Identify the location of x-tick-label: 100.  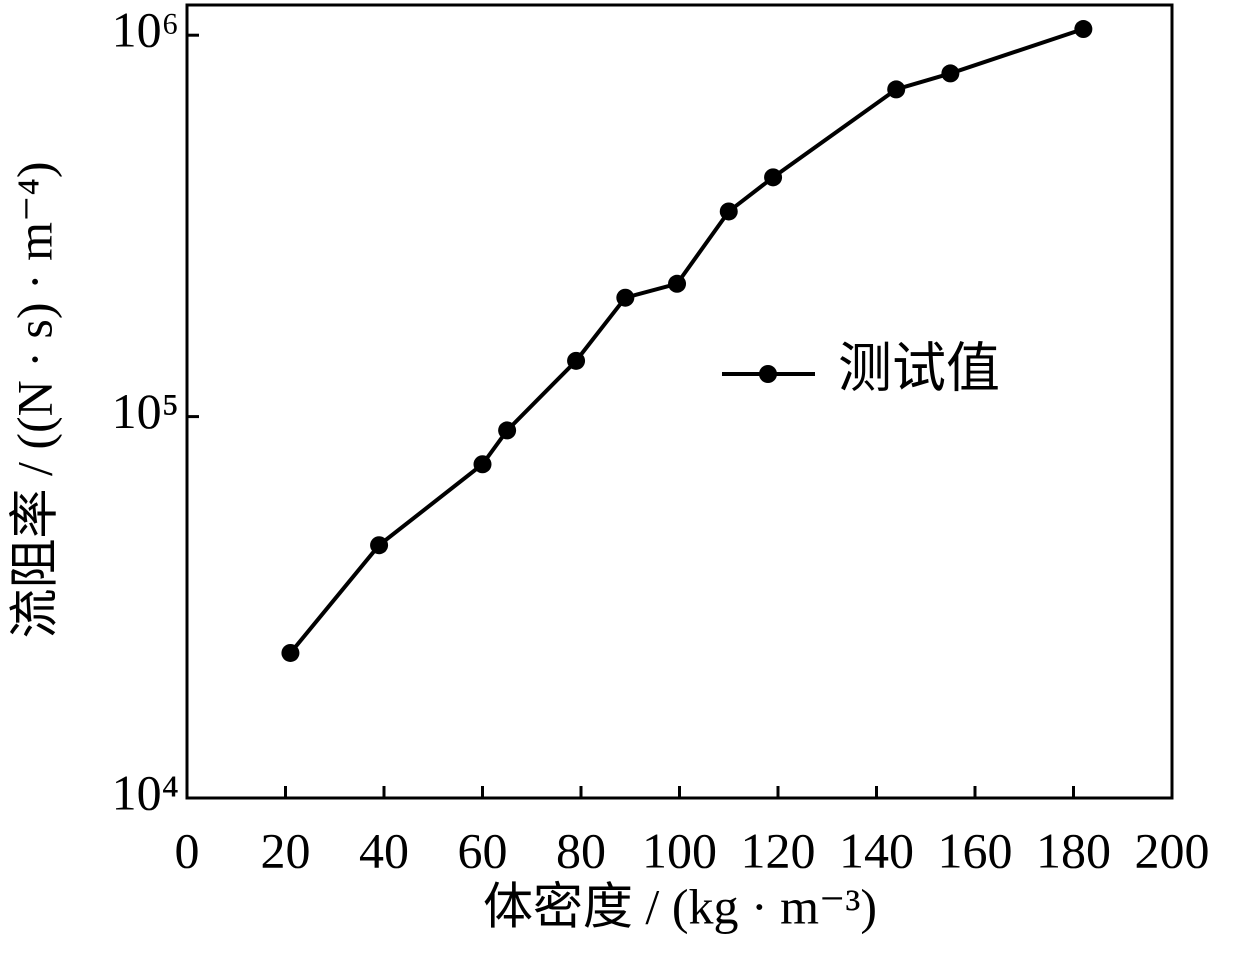
(679, 850).